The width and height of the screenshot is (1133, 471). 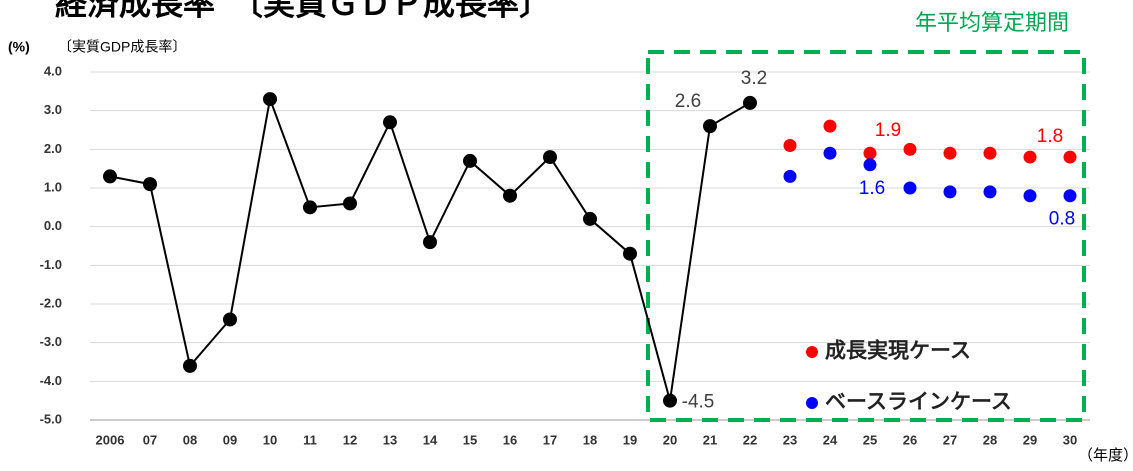 I want to click on y-tick-label: -3.0, so click(x=51, y=341).